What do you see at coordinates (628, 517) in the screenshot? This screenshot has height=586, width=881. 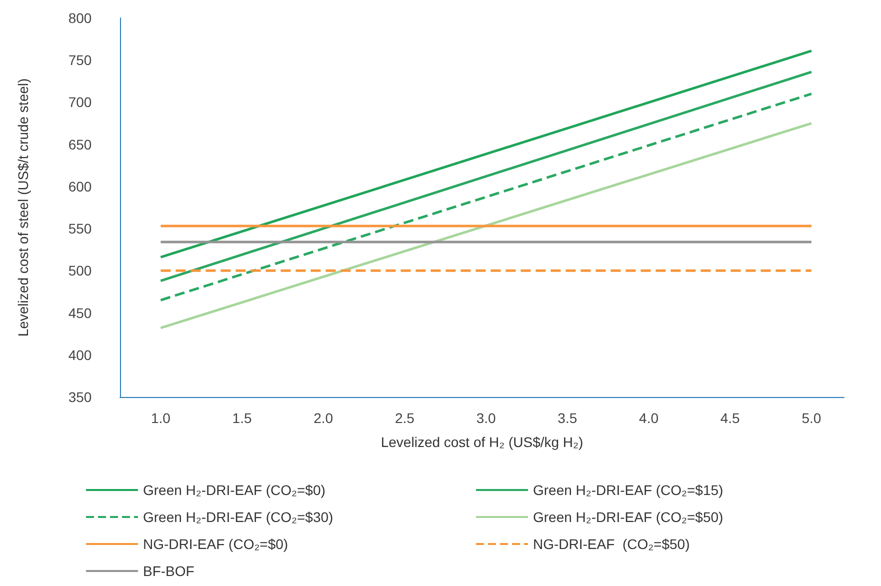 I see `legend-label: Green H₂-DRI-EAF (CO₂=$50)` at bounding box center [628, 517].